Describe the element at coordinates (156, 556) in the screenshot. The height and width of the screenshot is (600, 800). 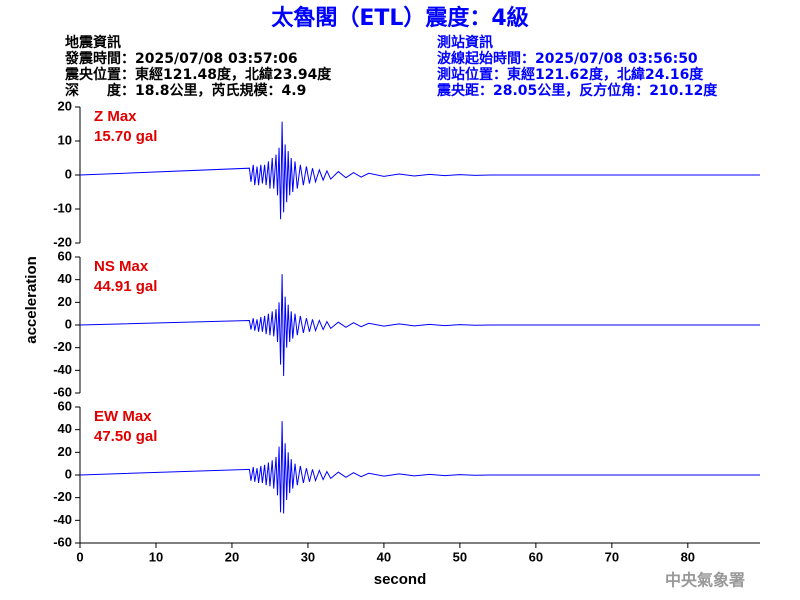
I see `x-tick-label: 10` at that location.